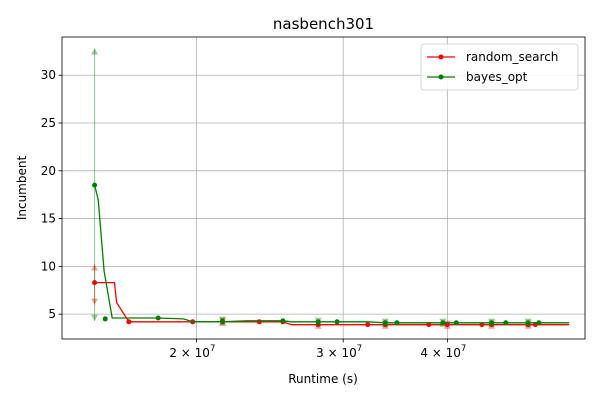 The height and width of the screenshot is (400, 600). What do you see at coordinates (497, 77) in the screenshot?
I see `legend-label: bayes_opt` at bounding box center [497, 77].